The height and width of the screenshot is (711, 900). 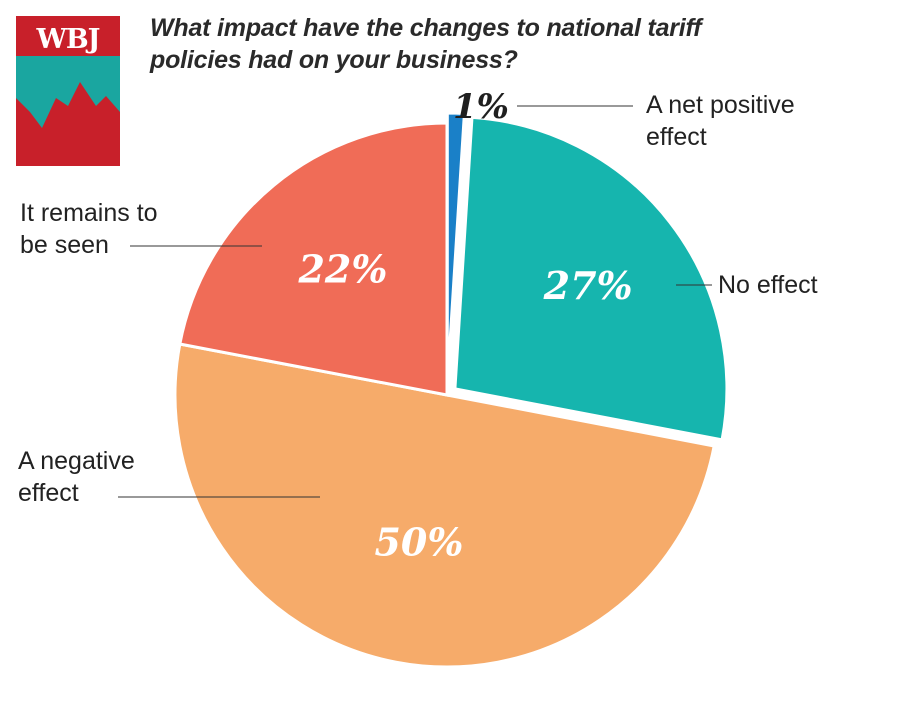 I want to click on value-label: 1%, so click(x=481, y=107).